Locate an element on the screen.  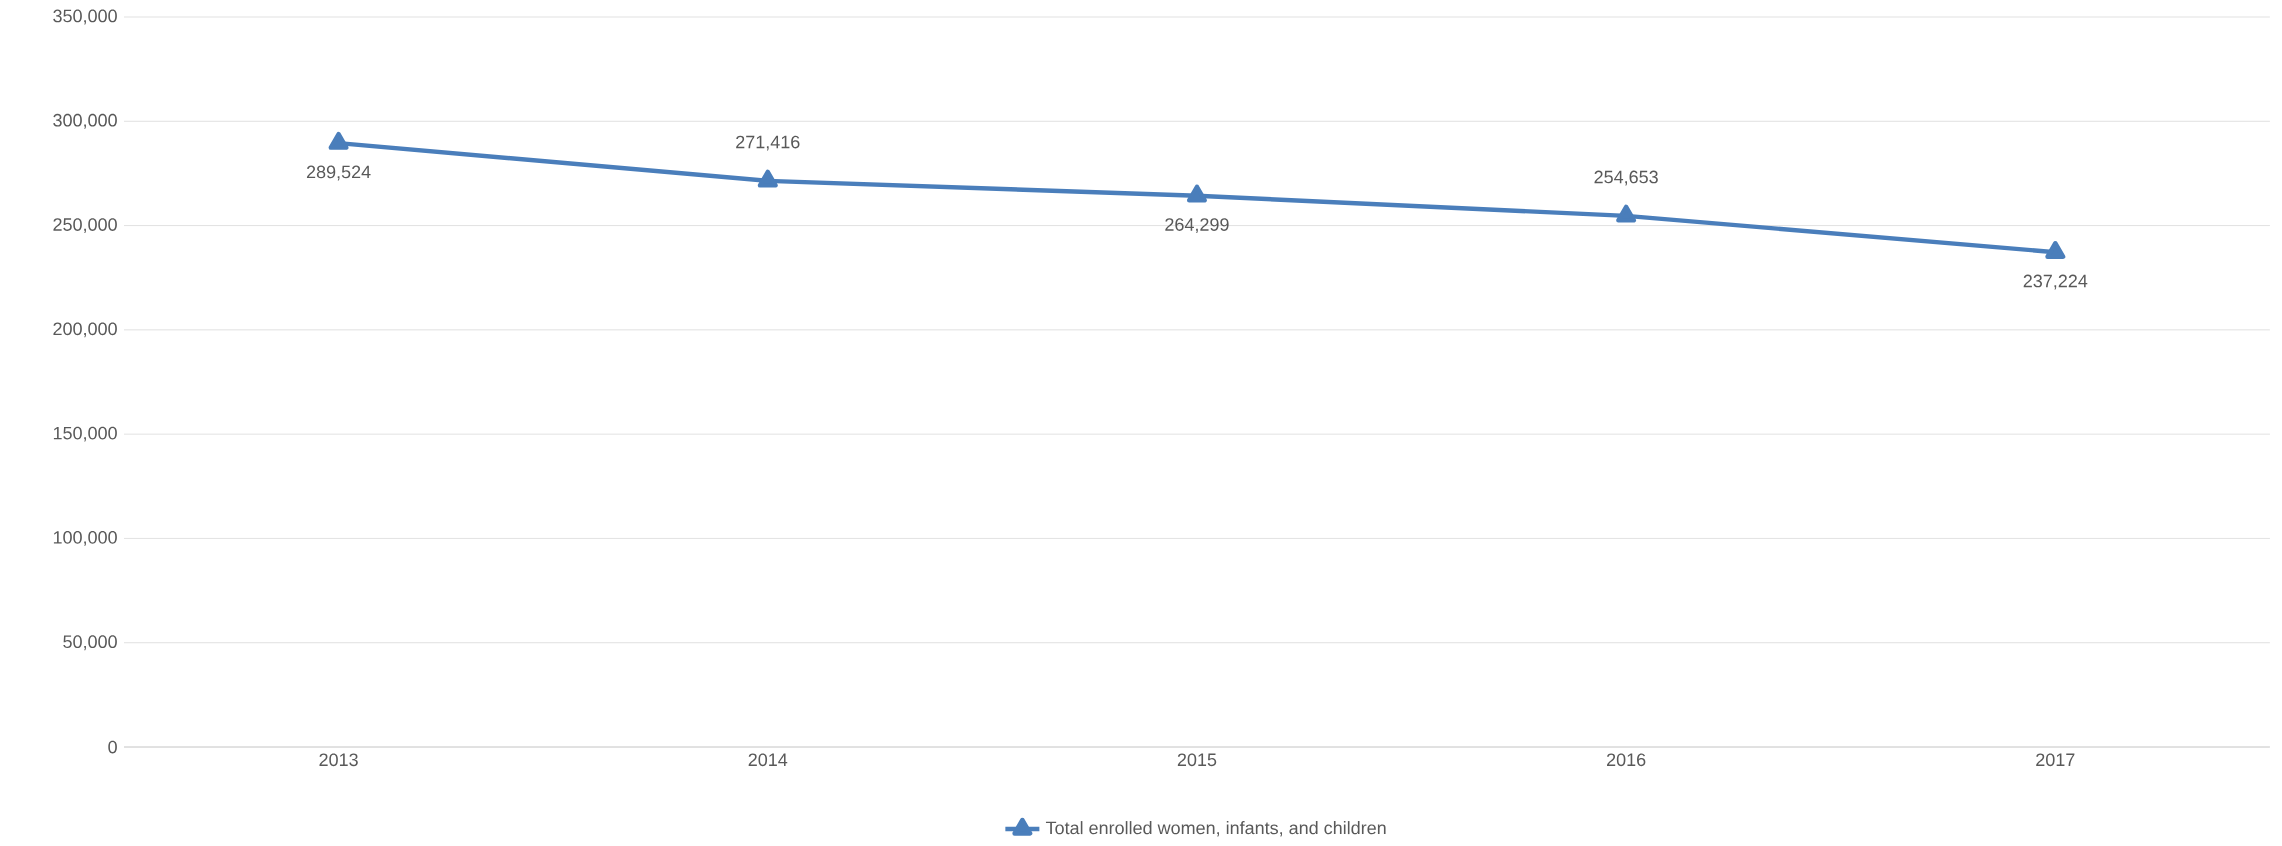
y-tick-label: 350,000 is located at coordinates (85, 17).